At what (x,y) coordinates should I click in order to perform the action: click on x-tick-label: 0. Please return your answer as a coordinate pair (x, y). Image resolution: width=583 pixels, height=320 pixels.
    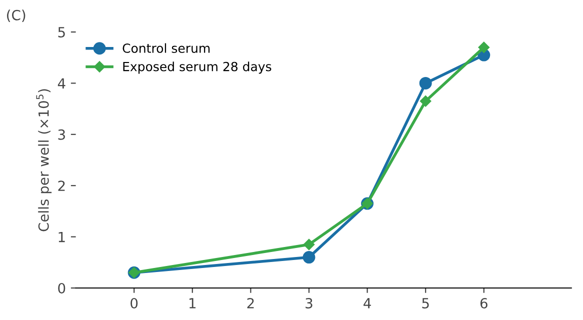
    Looking at the image, I should click on (134, 303).